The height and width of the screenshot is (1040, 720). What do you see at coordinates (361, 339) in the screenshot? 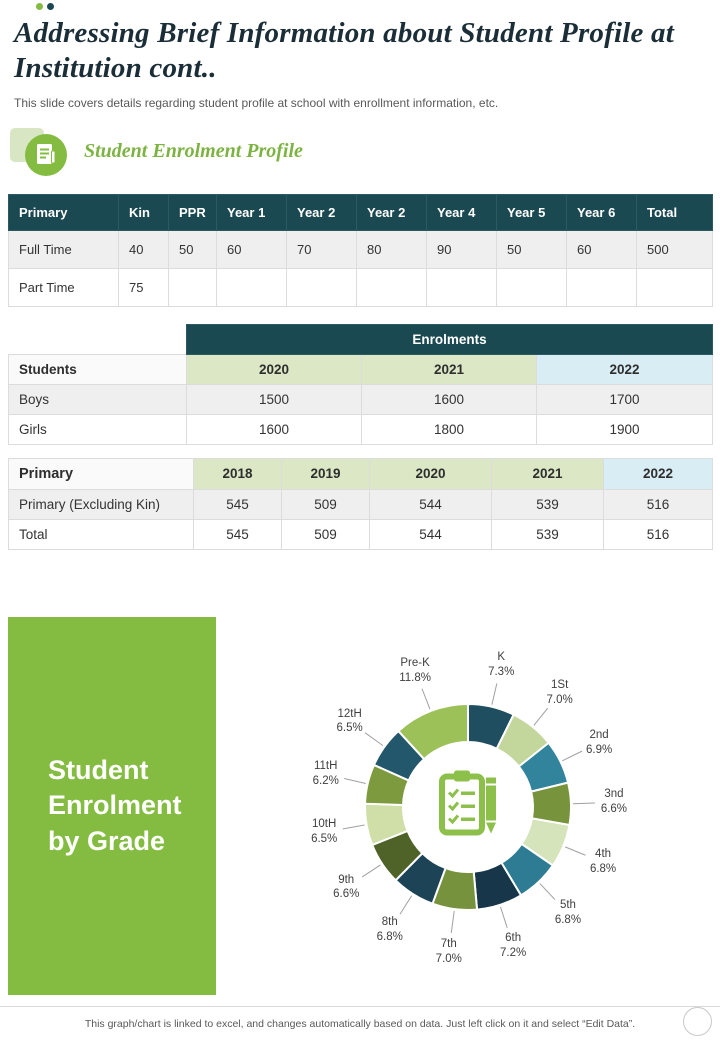
I see `span-header-row: Enrolments` at bounding box center [361, 339].